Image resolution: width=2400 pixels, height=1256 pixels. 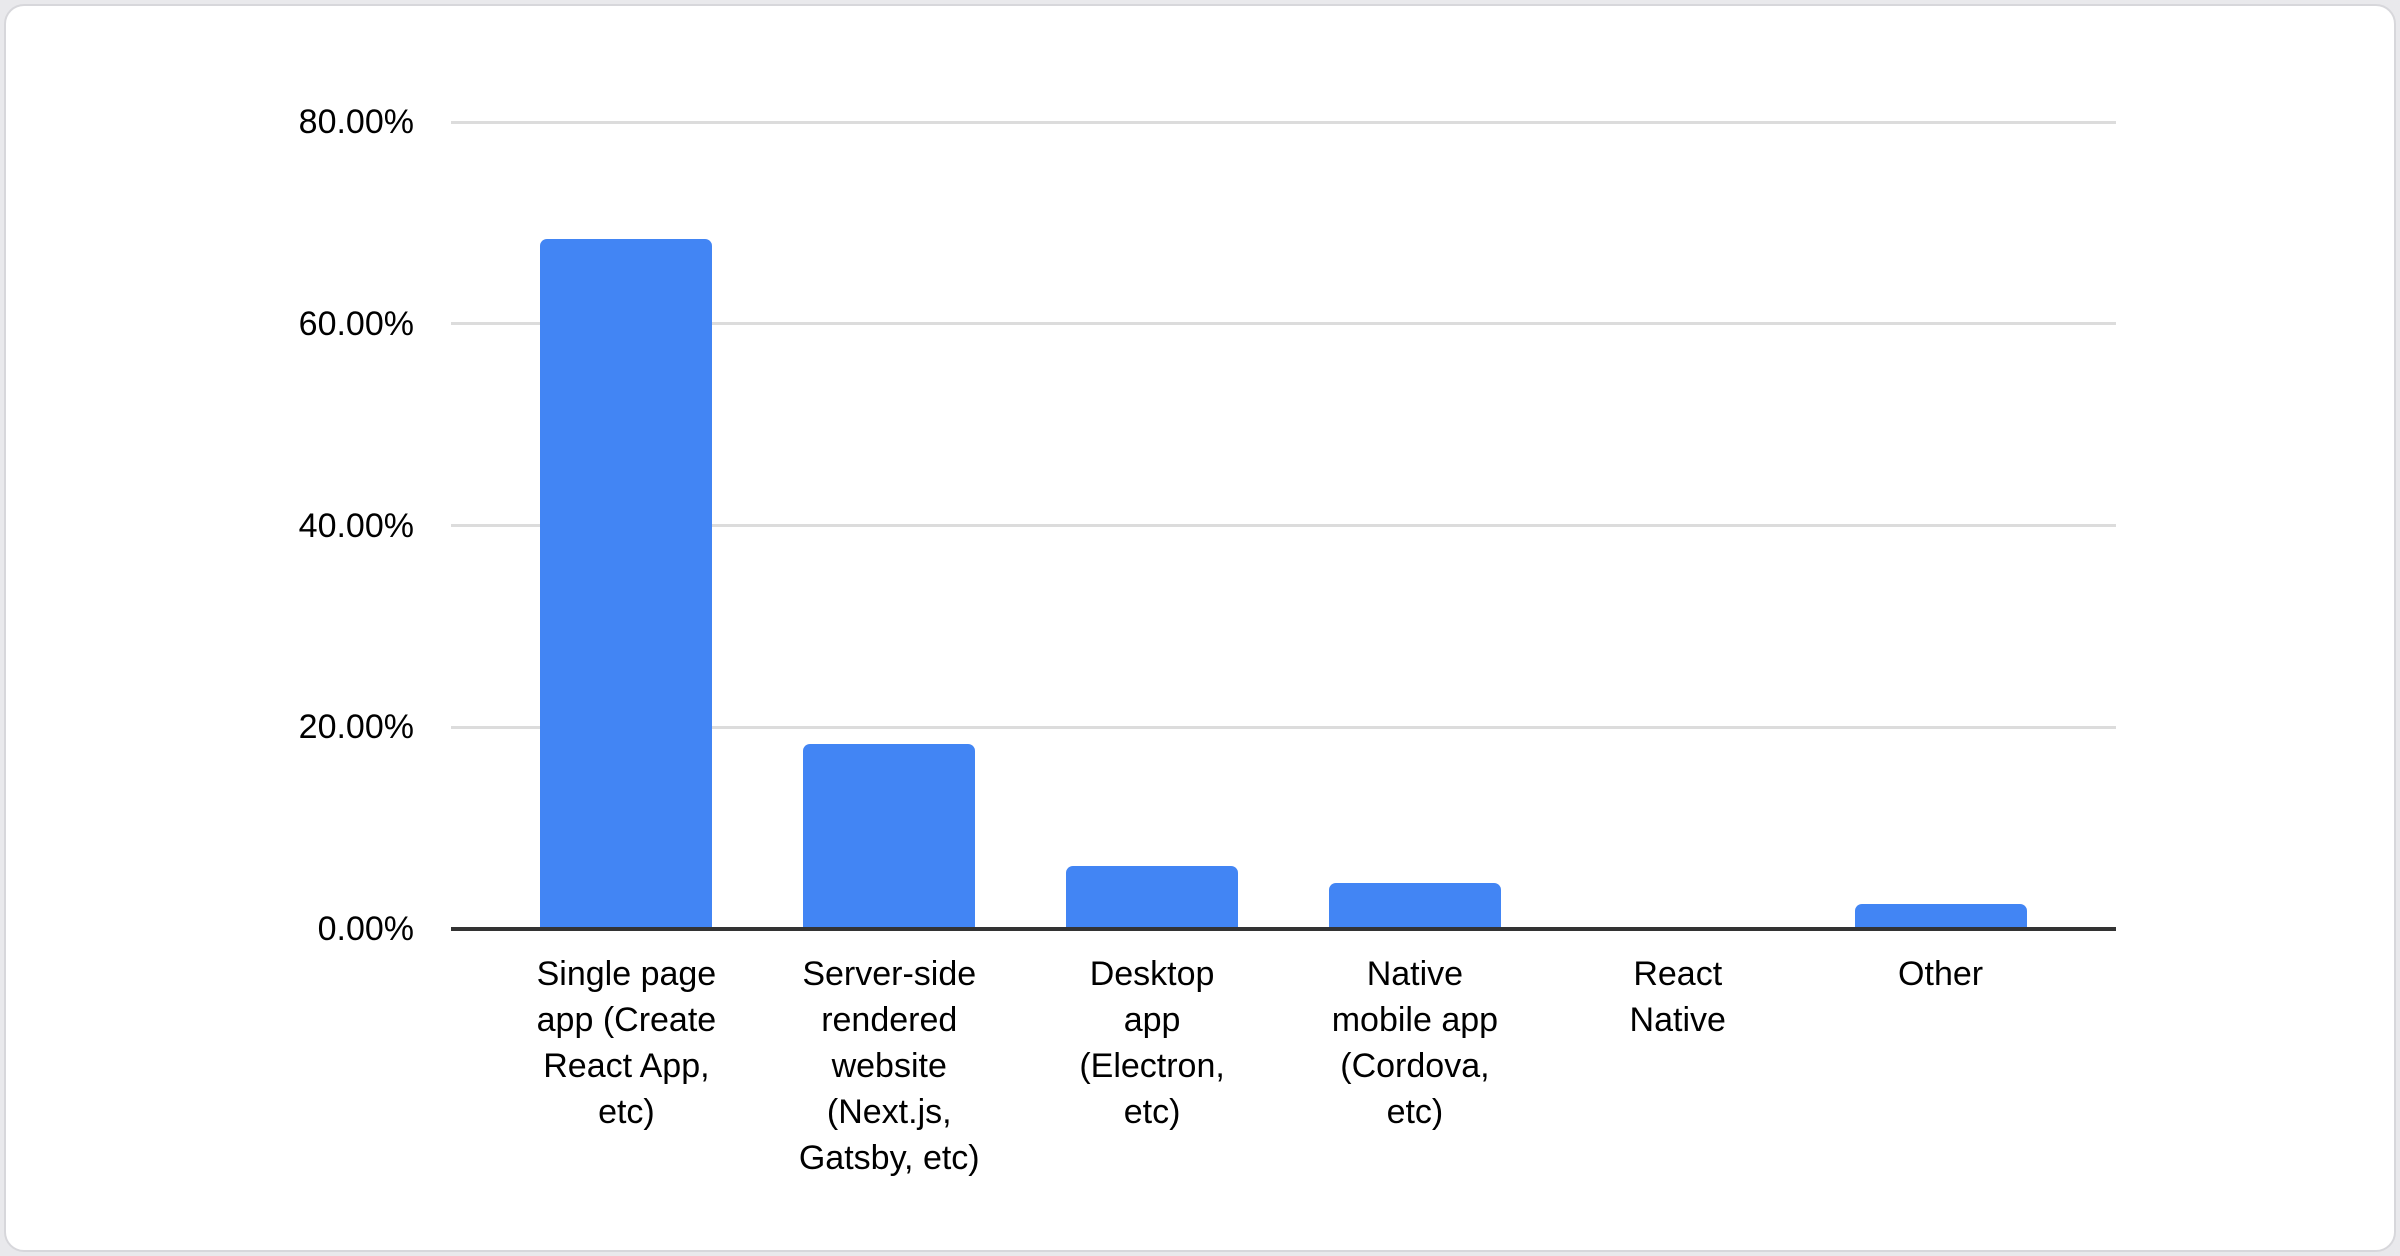 What do you see at coordinates (356, 525) in the screenshot?
I see `y-axis-tick-label: 40.00%` at bounding box center [356, 525].